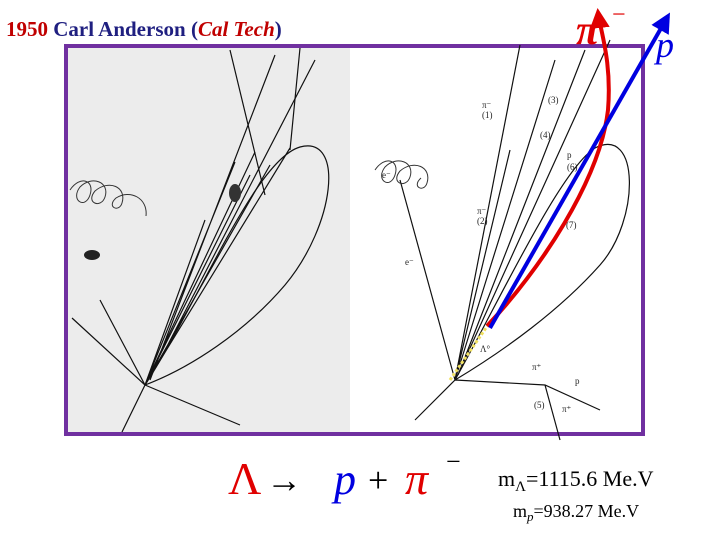  Describe the element at coordinates (530, 516) in the screenshot. I see `mass-subscript: p` at that location.